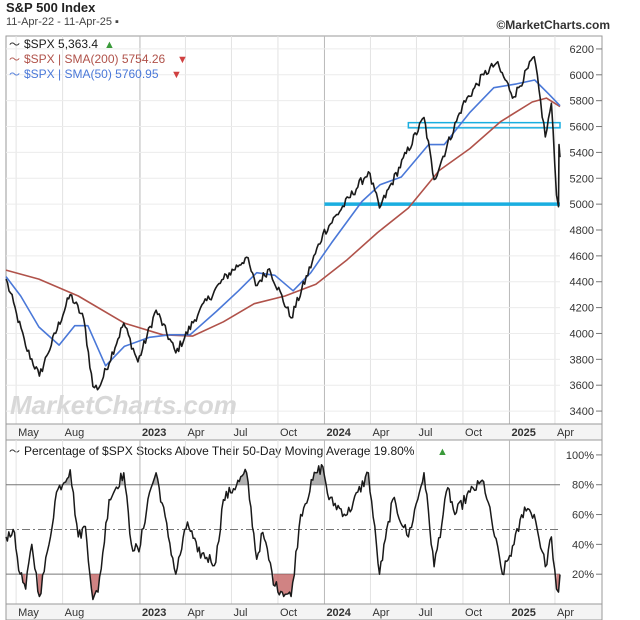 The image size is (640, 620). What do you see at coordinates (62, 22) in the screenshot?
I see `date-range: 11-Apr-22 - 11-Apr-25 ▪` at bounding box center [62, 22].